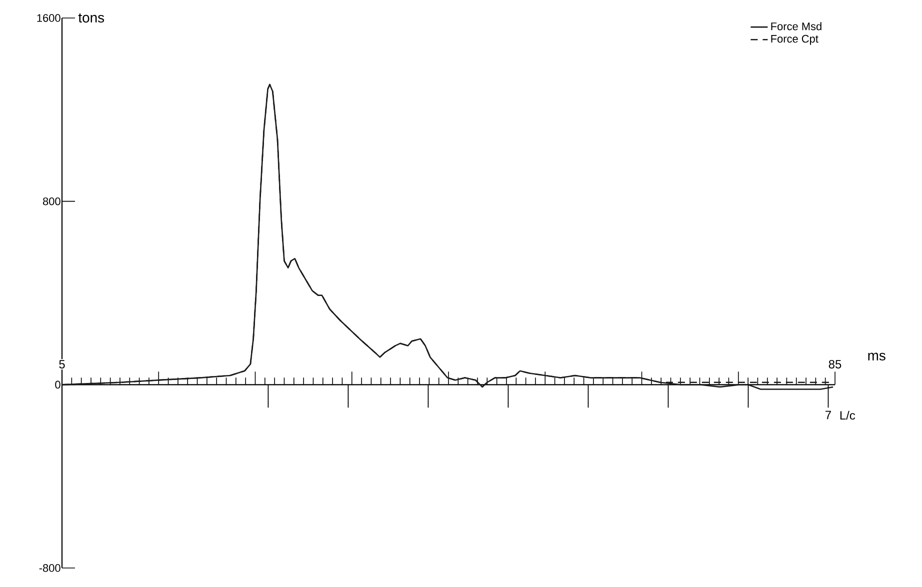  I want to click on legend-label: Force Msd, so click(796, 26).